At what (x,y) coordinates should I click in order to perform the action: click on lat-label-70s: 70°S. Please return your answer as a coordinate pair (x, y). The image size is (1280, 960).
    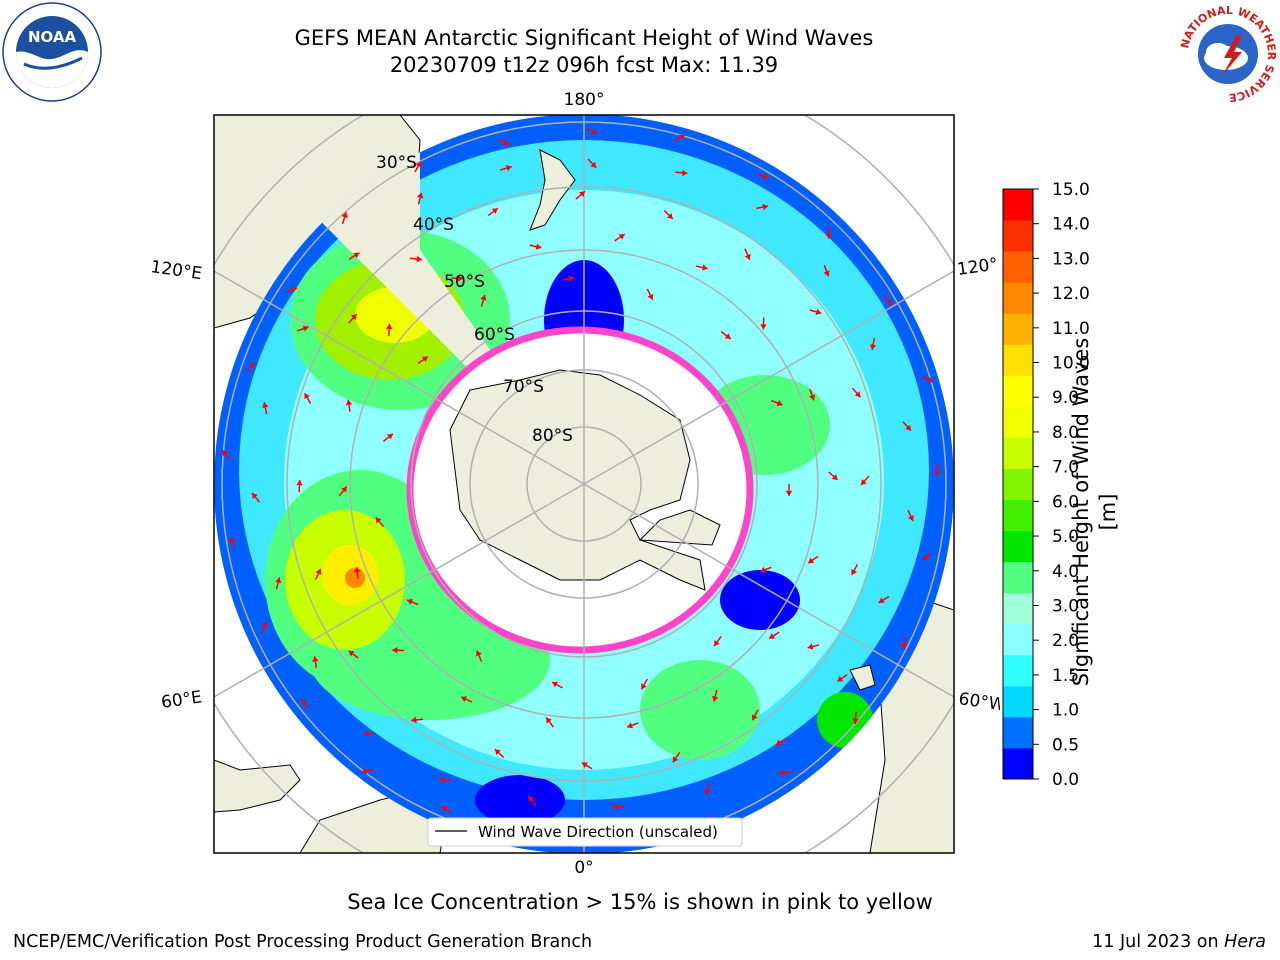
    Looking at the image, I should click on (523, 387).